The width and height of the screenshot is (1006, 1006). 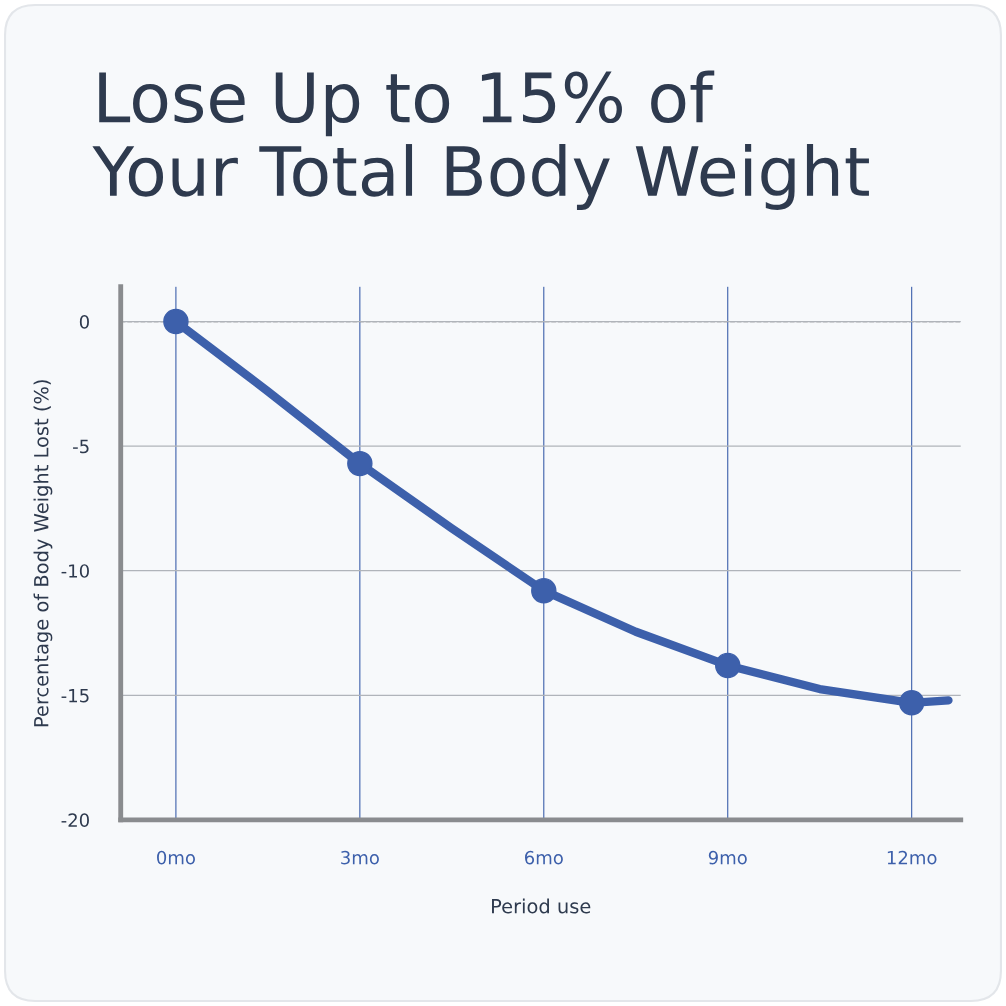 I want to click on x-tick-label: 9mo, so click(x=727, y=857).